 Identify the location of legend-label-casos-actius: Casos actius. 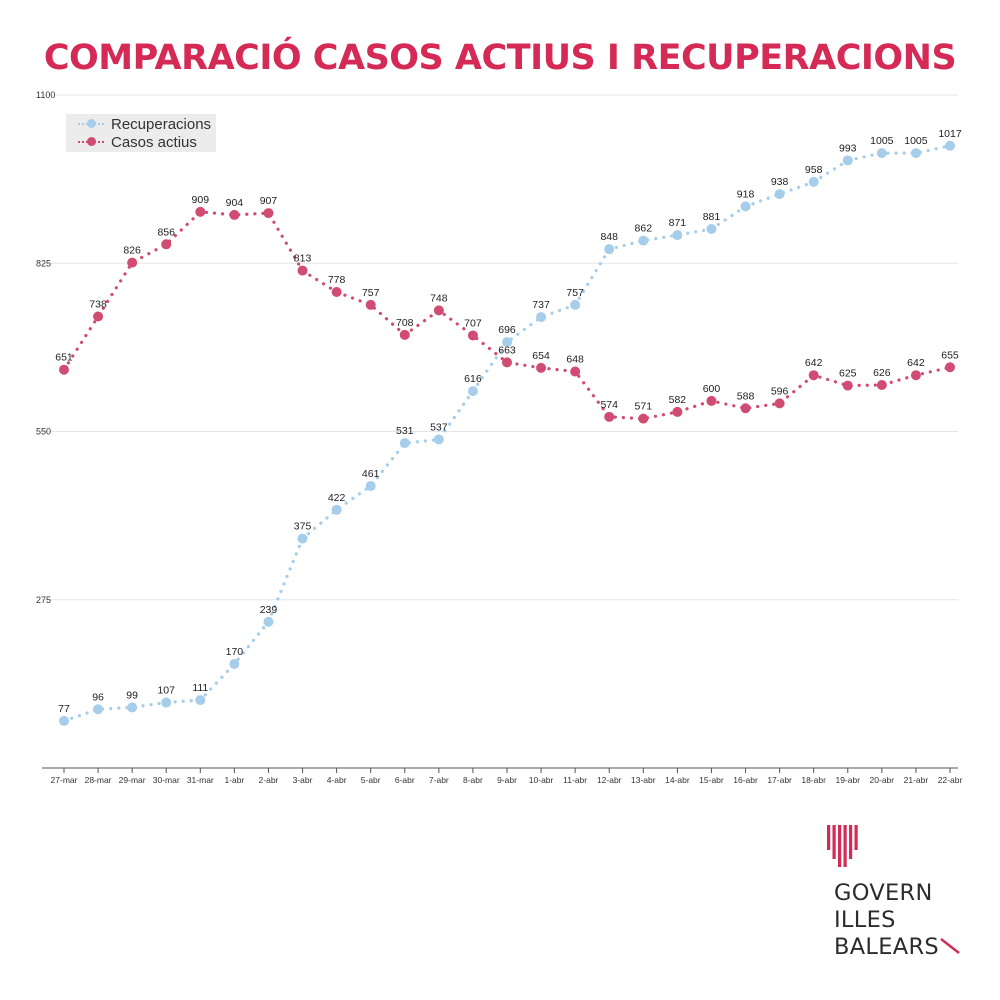
(154, 142).